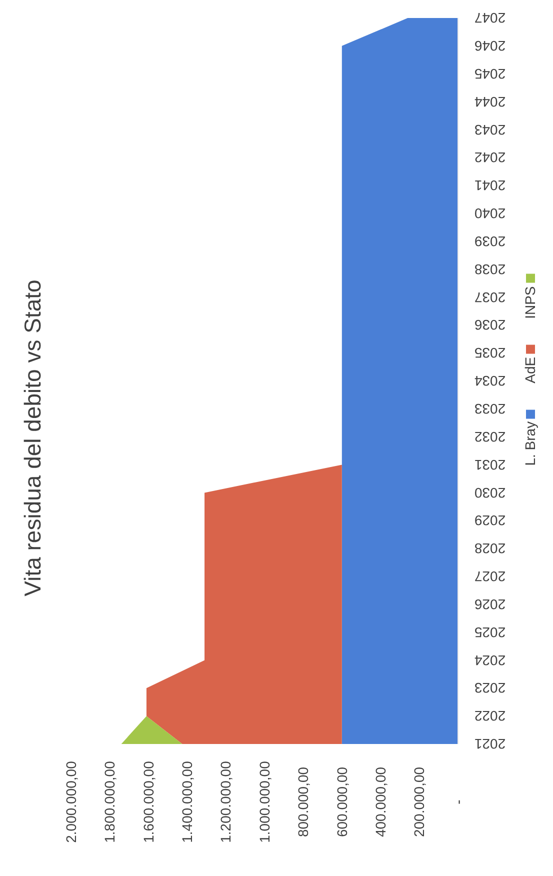  I want to click on y-tick-label: 2038, so click(490, 269).